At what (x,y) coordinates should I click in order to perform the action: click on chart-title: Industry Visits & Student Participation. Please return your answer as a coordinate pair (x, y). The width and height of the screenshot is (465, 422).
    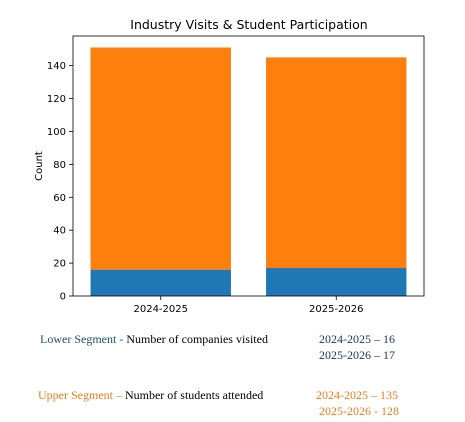
    Looking at the image, I should click on (248, 24).